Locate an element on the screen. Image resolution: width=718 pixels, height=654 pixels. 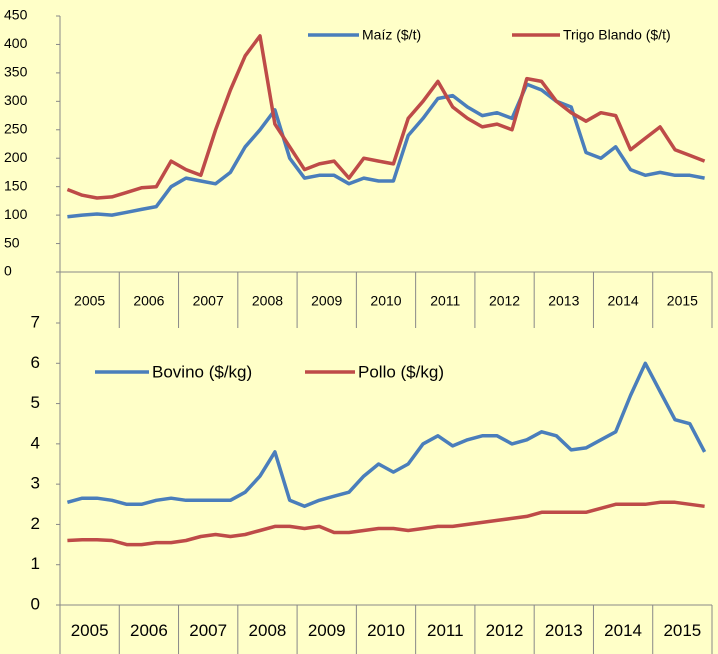
legend-label: Trigo Blando ($/t) is located at coordinates (617, 35).